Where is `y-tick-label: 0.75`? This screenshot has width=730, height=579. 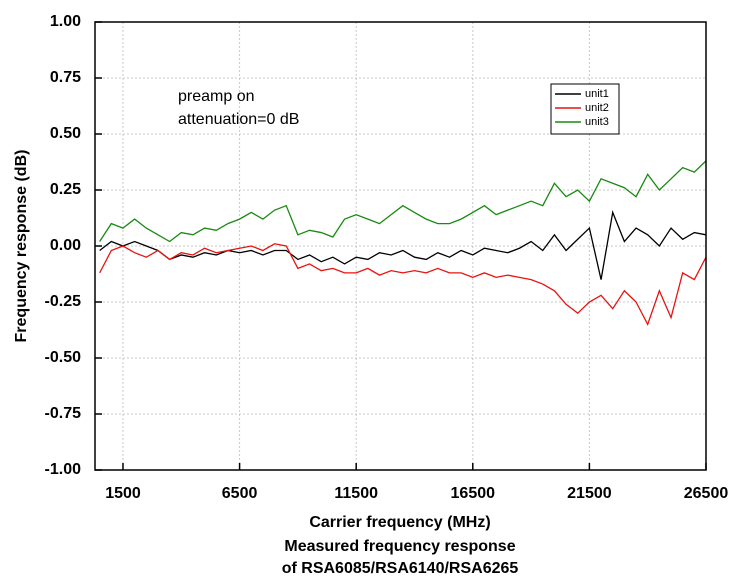
y-tick-label: 0.75 is located at coordinates (65, 77).